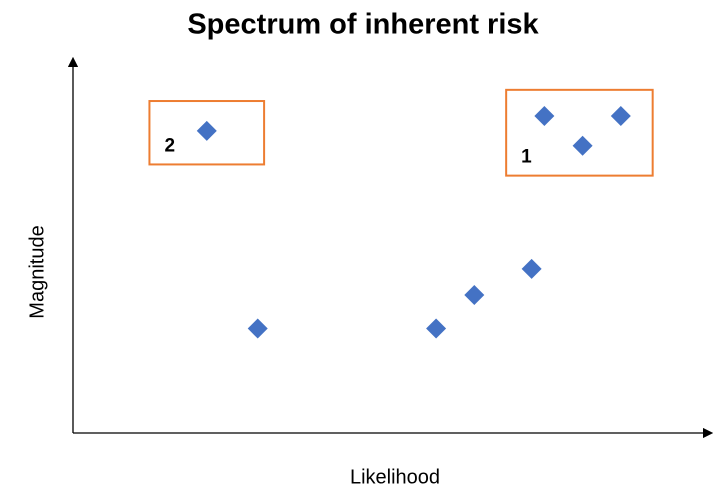 The width and height of the screenshot is (713, 493). I want to click on chart-title: Spectrum of inherent risk, so click(363, 25).